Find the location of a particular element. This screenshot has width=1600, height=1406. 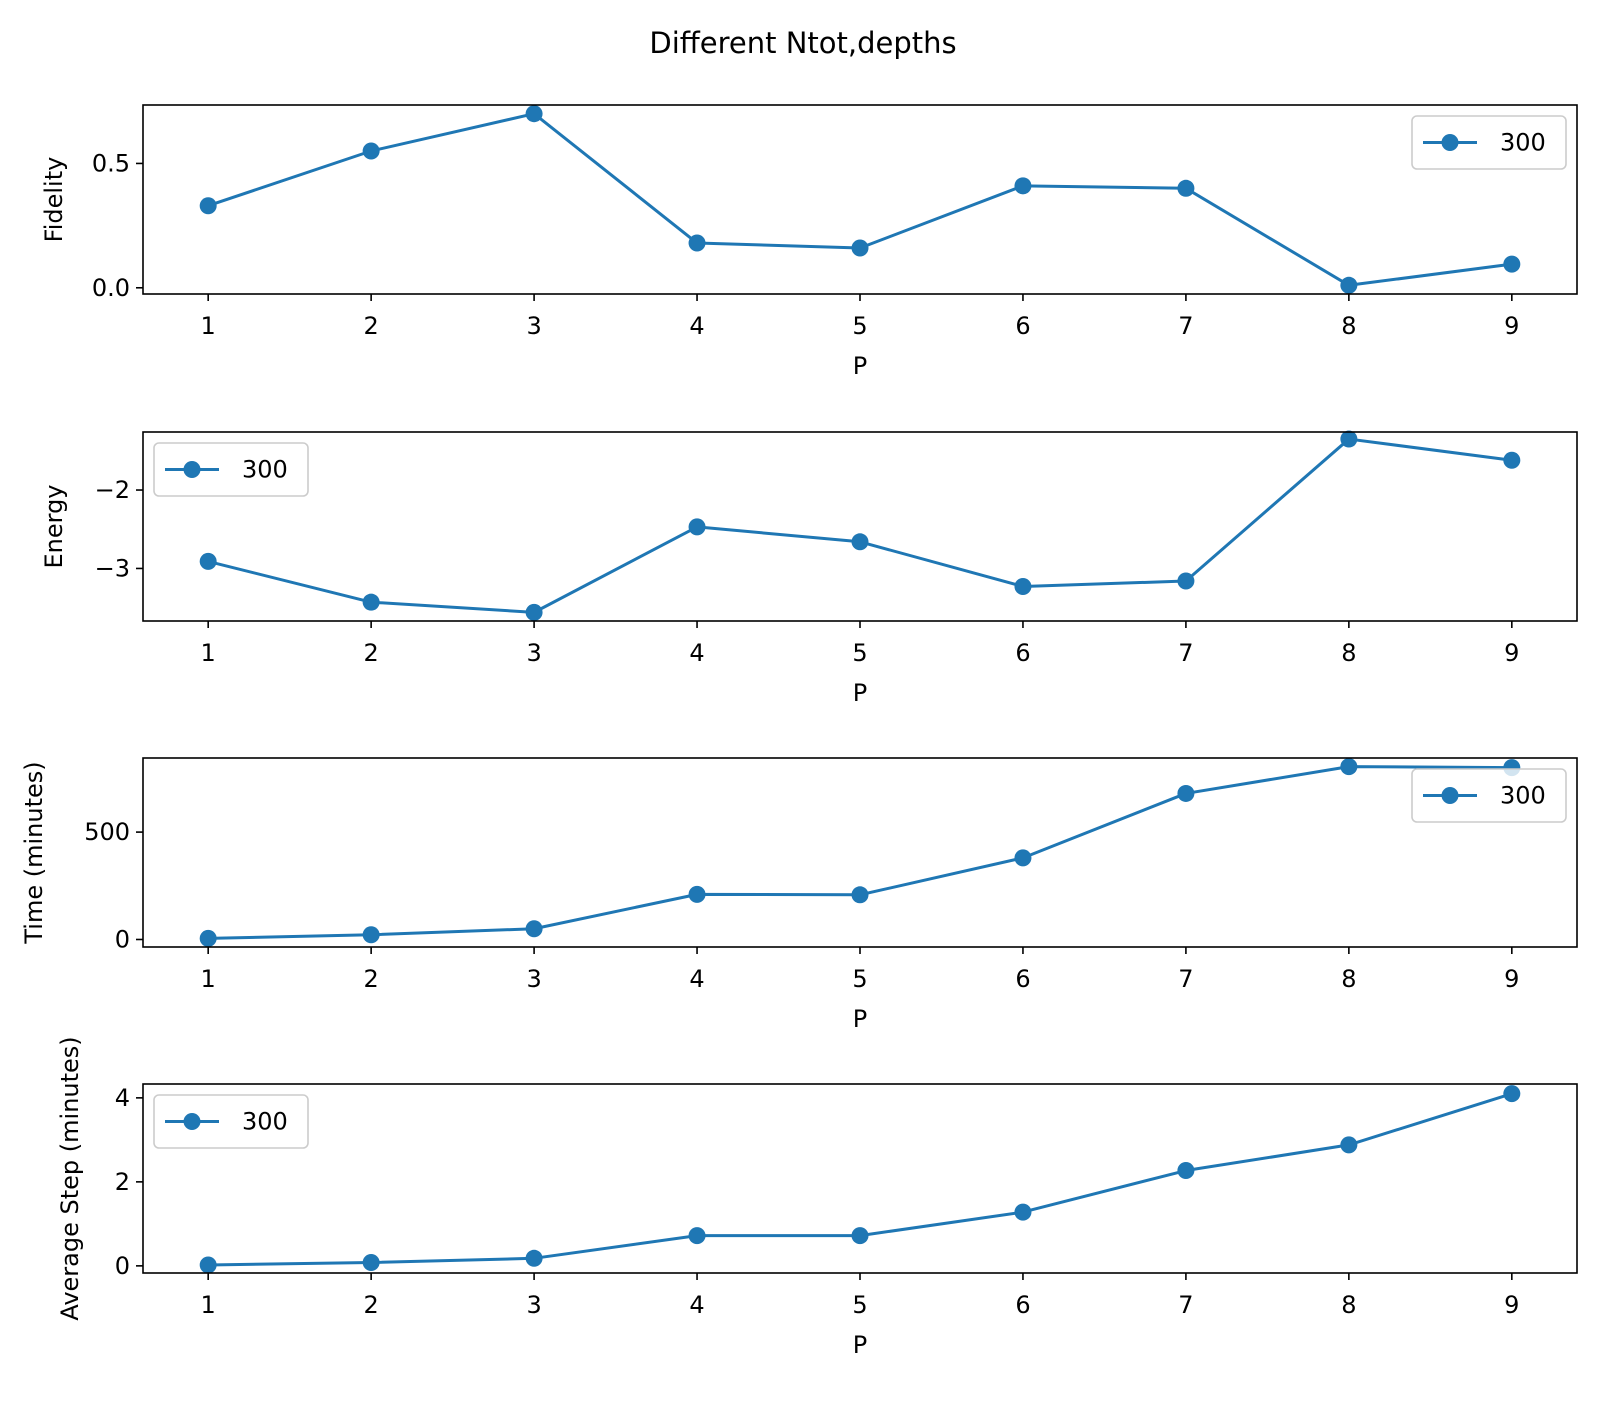

y-tick-label: −3 is located at coordinates (112, 568).